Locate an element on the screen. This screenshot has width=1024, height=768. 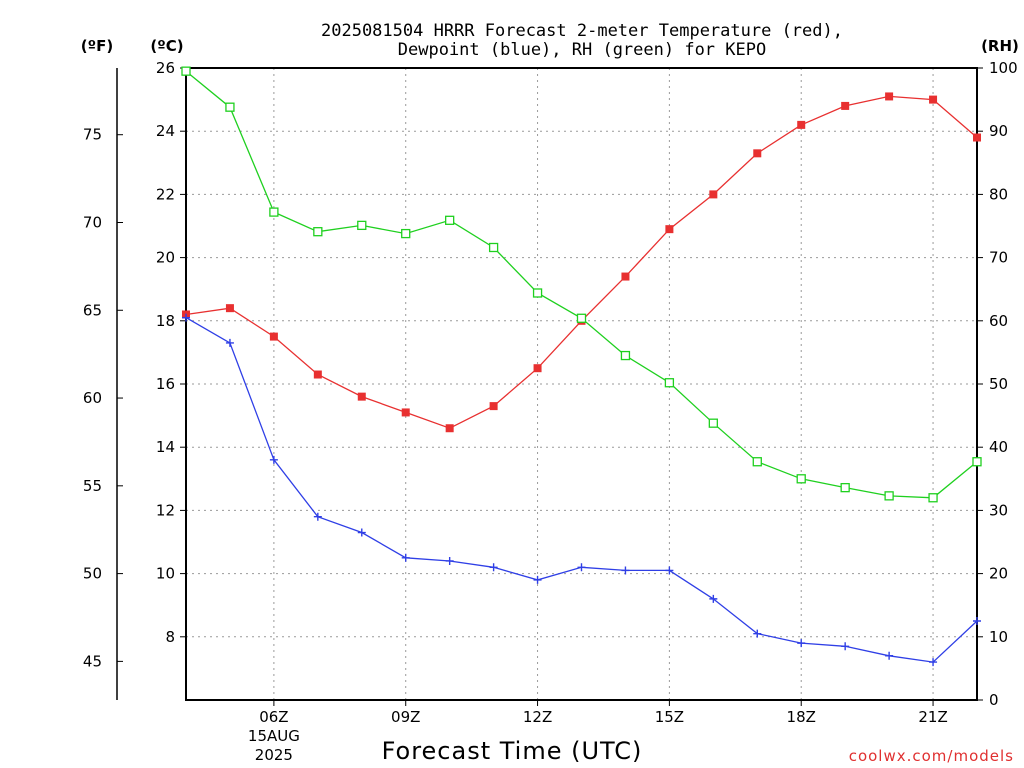
credit-text: coolwx.com/models is located at coordinates (931, 756).